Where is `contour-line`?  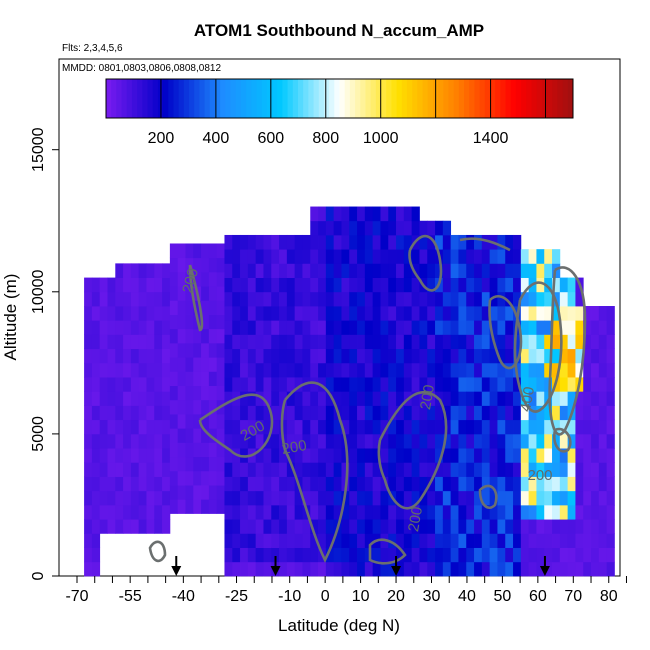
contour-line is located at coordinates (488, 497).